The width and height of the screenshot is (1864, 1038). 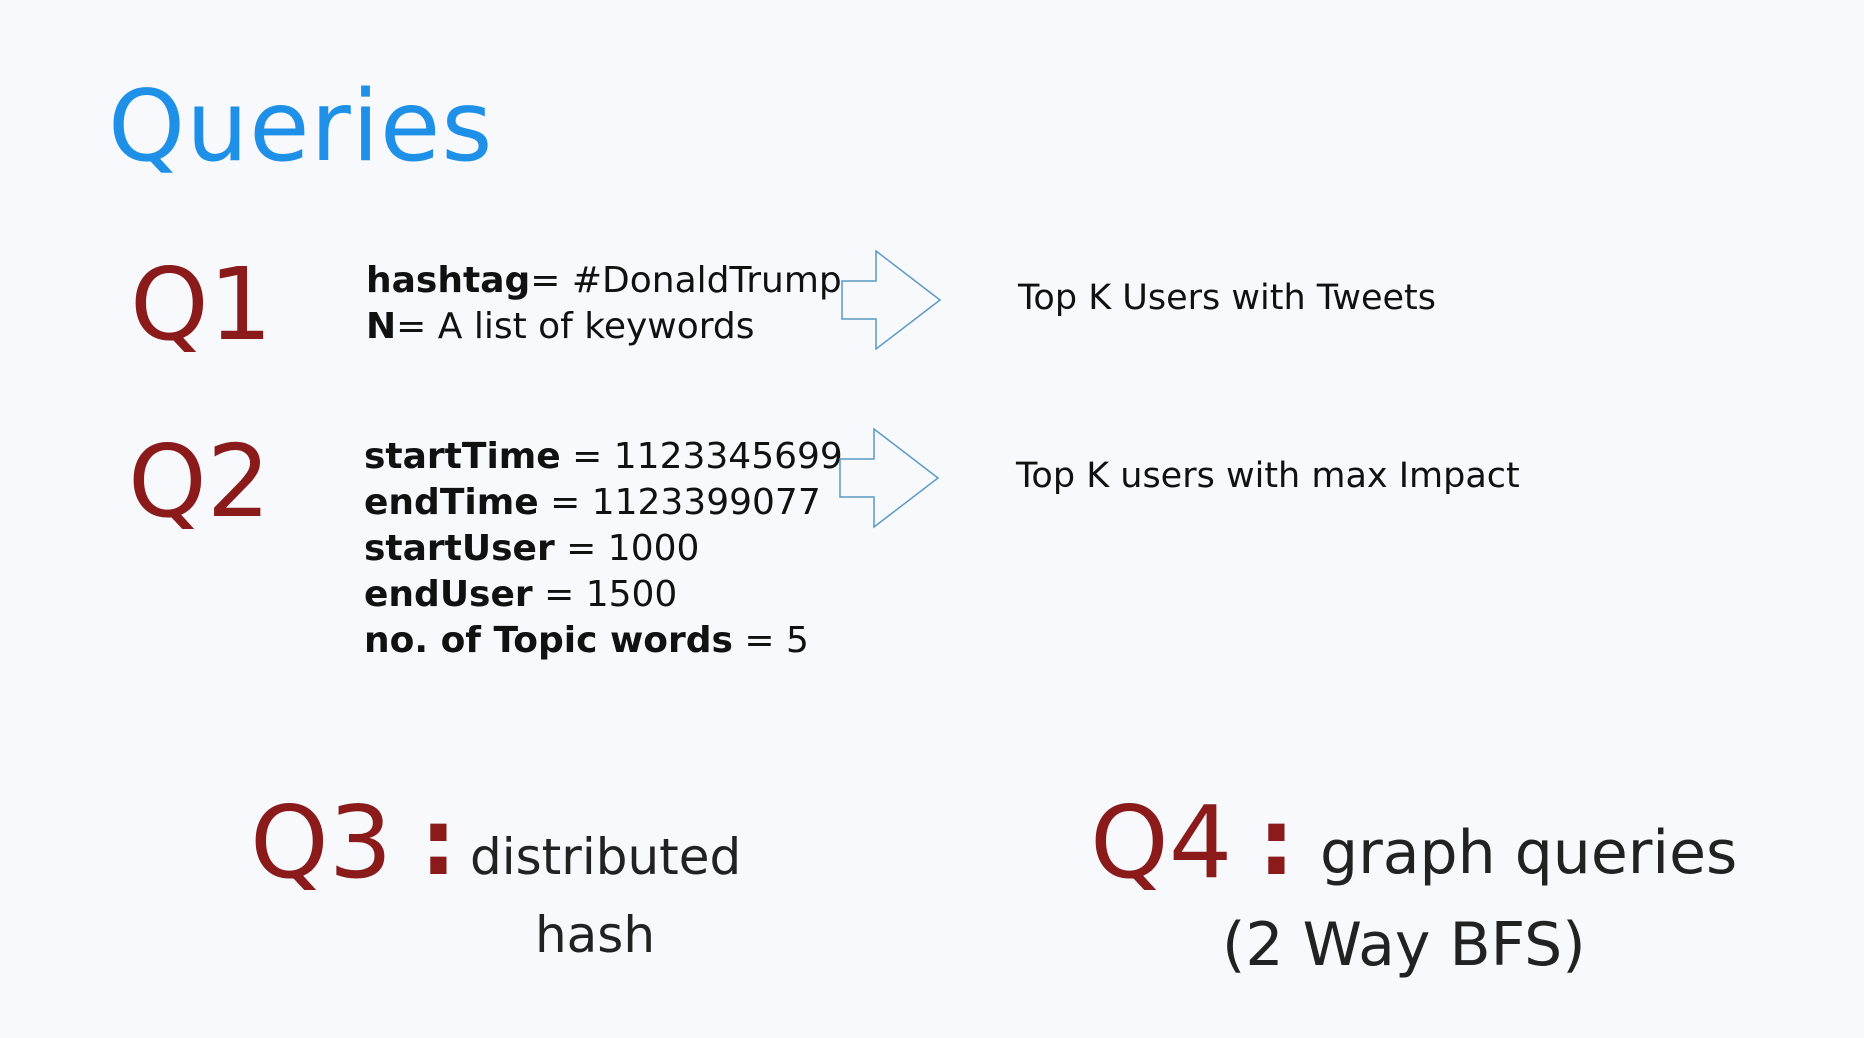 I want to click on q3-text-line2: hash, so click(x=595, y=935).